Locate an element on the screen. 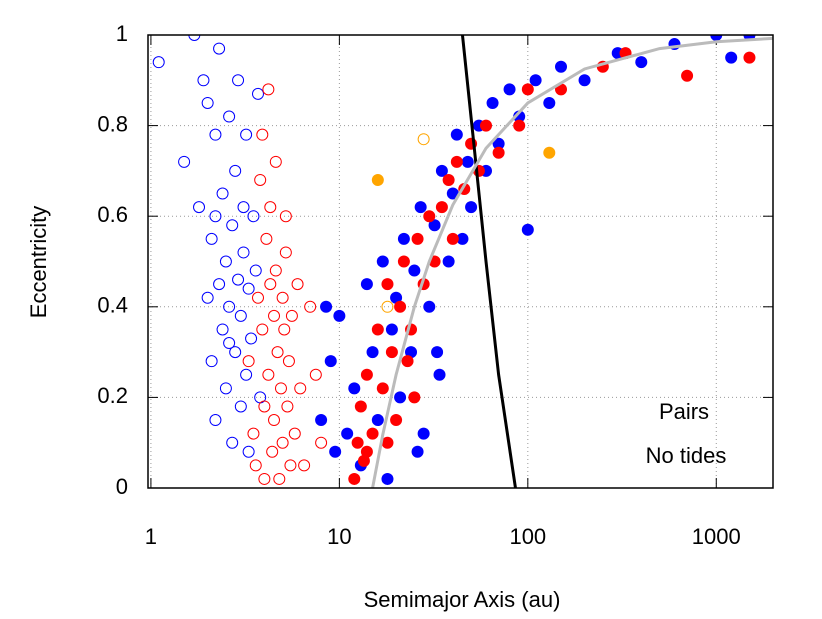  y-tick-label: 0.4 is located at coordinates (112, 305).